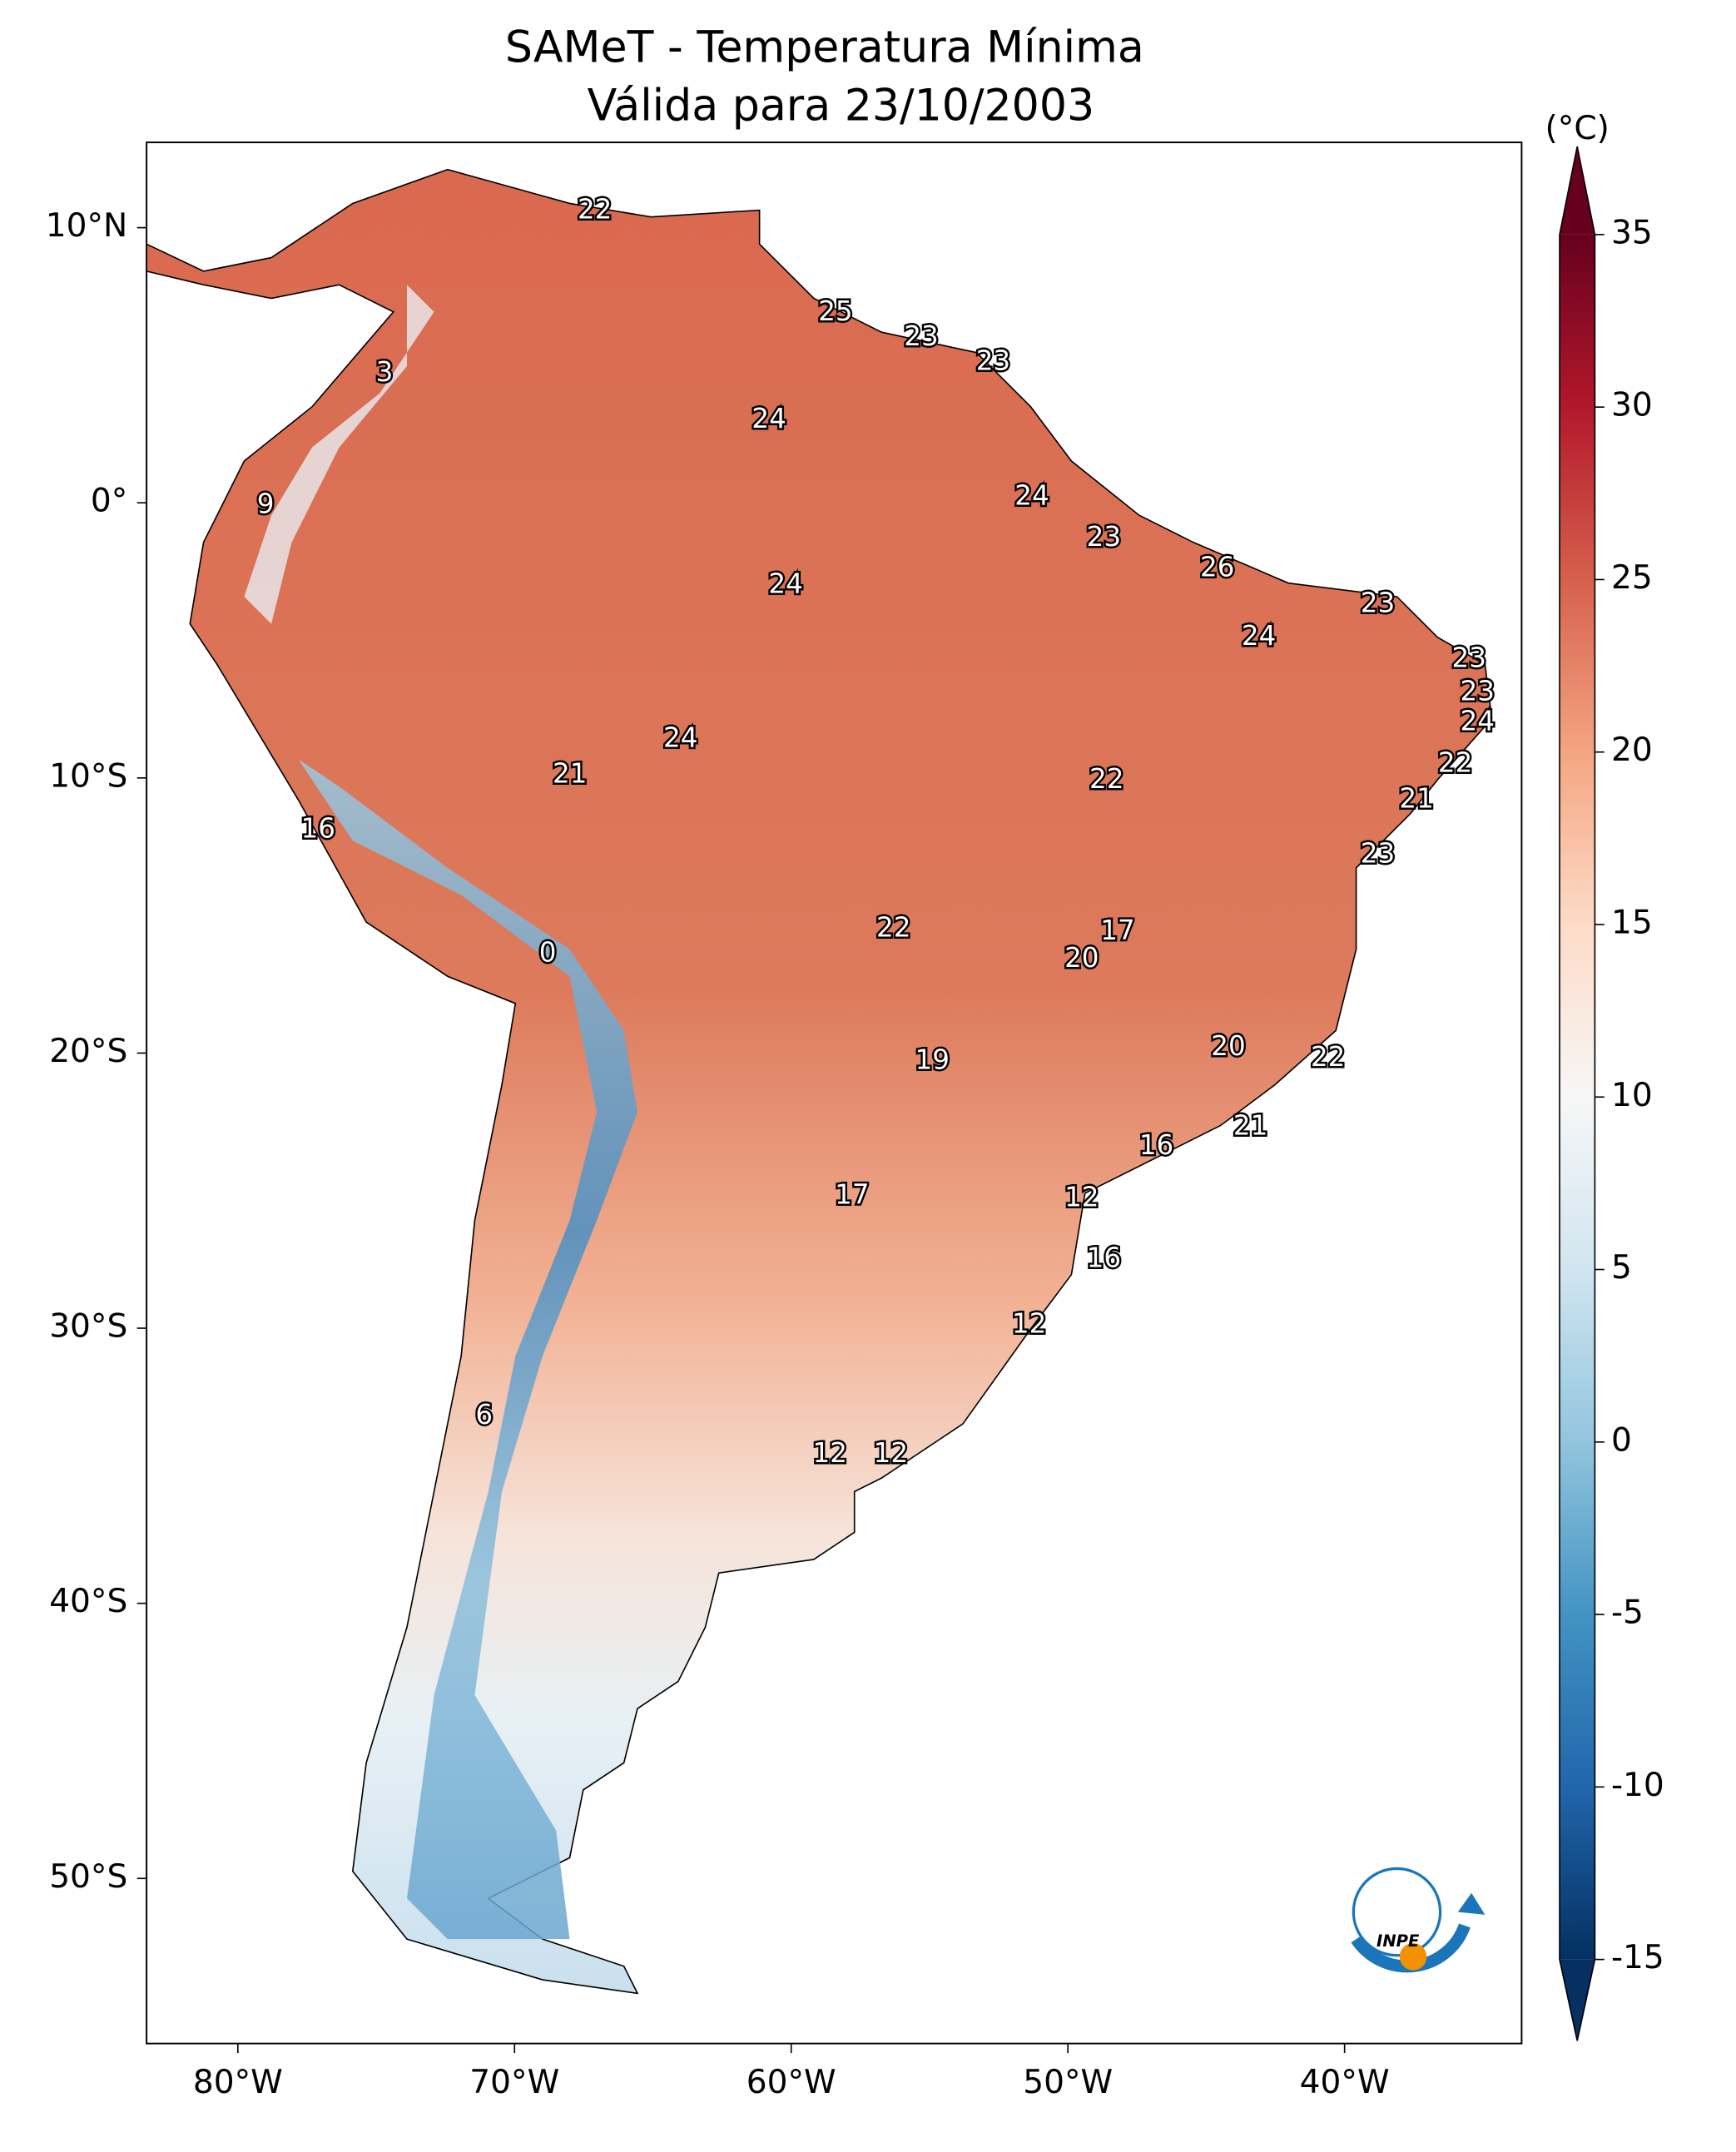 The height and width of the screenshot is (2152, 1736). I want to click on station-label: 25, so click(835, 311).